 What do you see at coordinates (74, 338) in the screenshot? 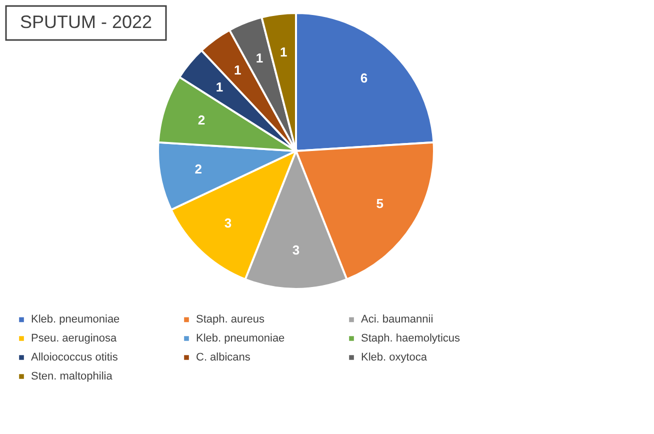
I see `legend-label: Pseu. aeruginosa` at bounding box center [74, 338].